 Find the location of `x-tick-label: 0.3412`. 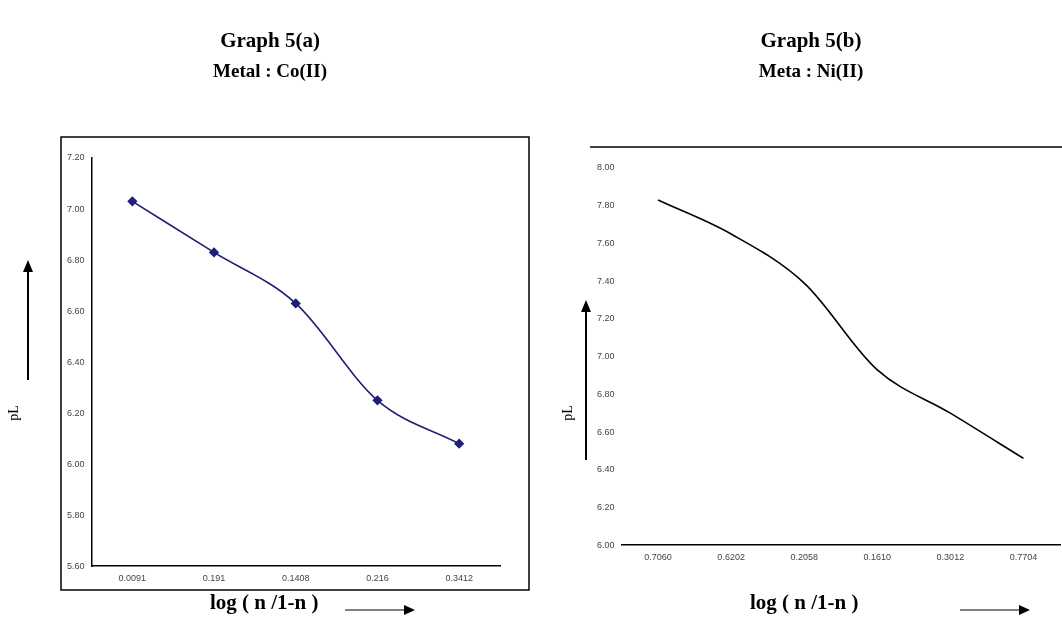

x-tick-label: 0.3412 is located at coordinates (459, 578).